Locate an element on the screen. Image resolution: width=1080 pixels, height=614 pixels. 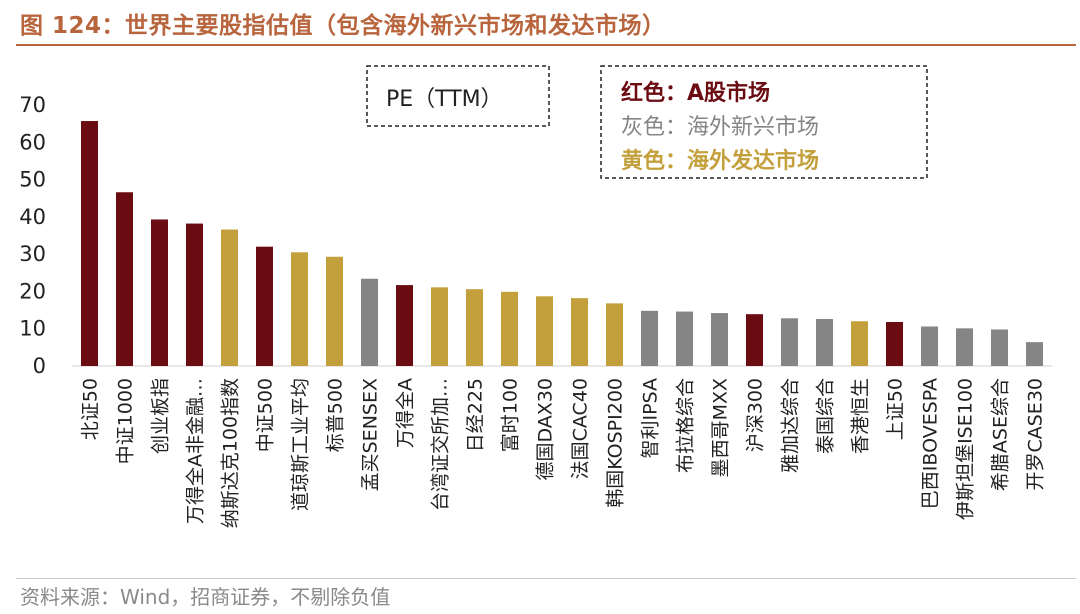
x-category-label: 日经225 is located at coordinates (476, 415).